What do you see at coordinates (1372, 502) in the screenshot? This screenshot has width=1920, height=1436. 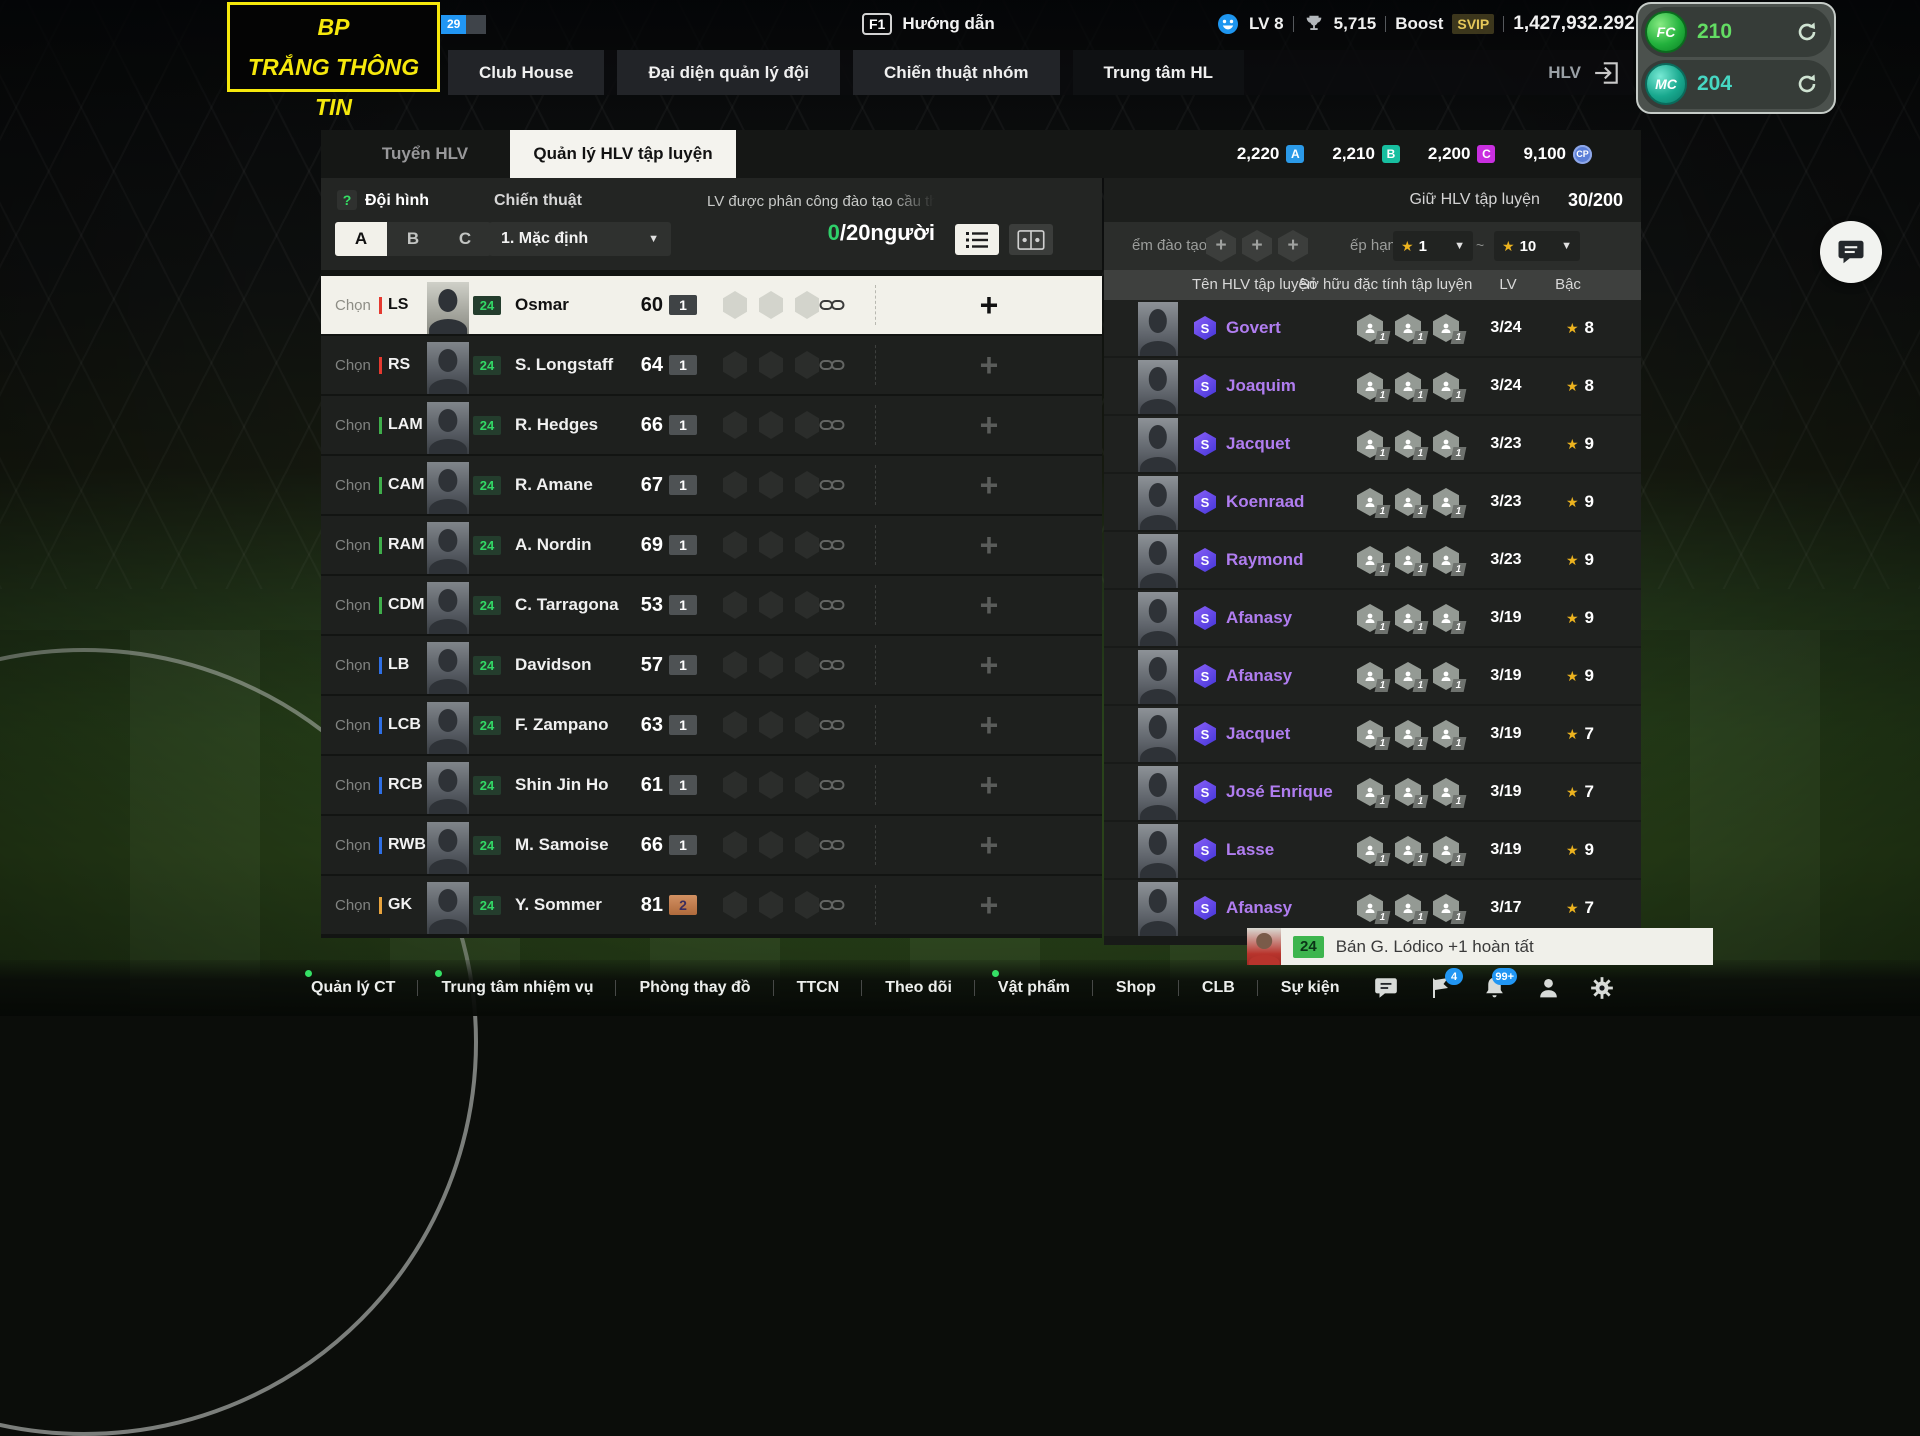 I see `coach-row: S Koenraad 1 1 1 3/23 ★ 9` at bounding box center [1372, 502].